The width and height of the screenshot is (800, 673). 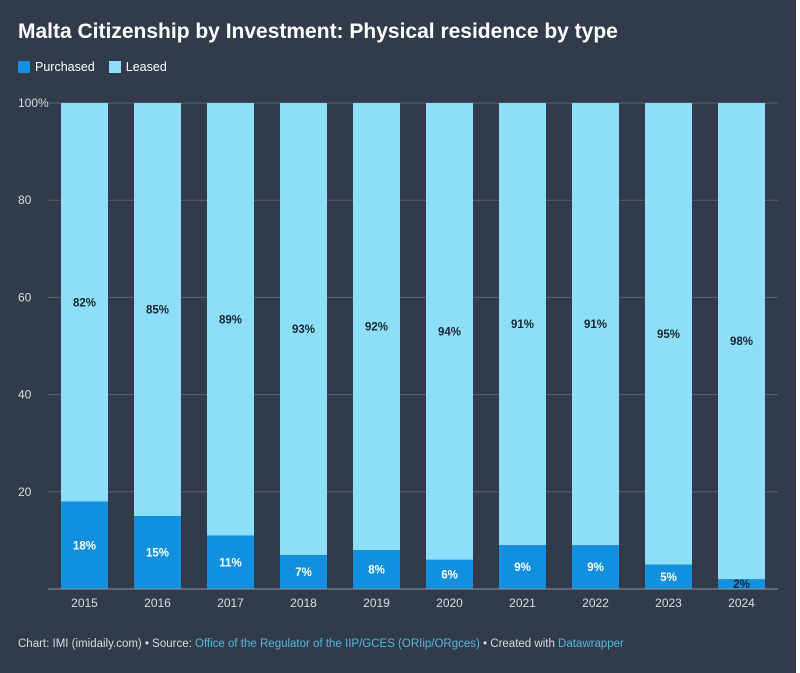 What do you see at coordinates (303, 603) in the screenshot?
I see `x-tick-label-2018: 2018` at bounding box center [303, 603].